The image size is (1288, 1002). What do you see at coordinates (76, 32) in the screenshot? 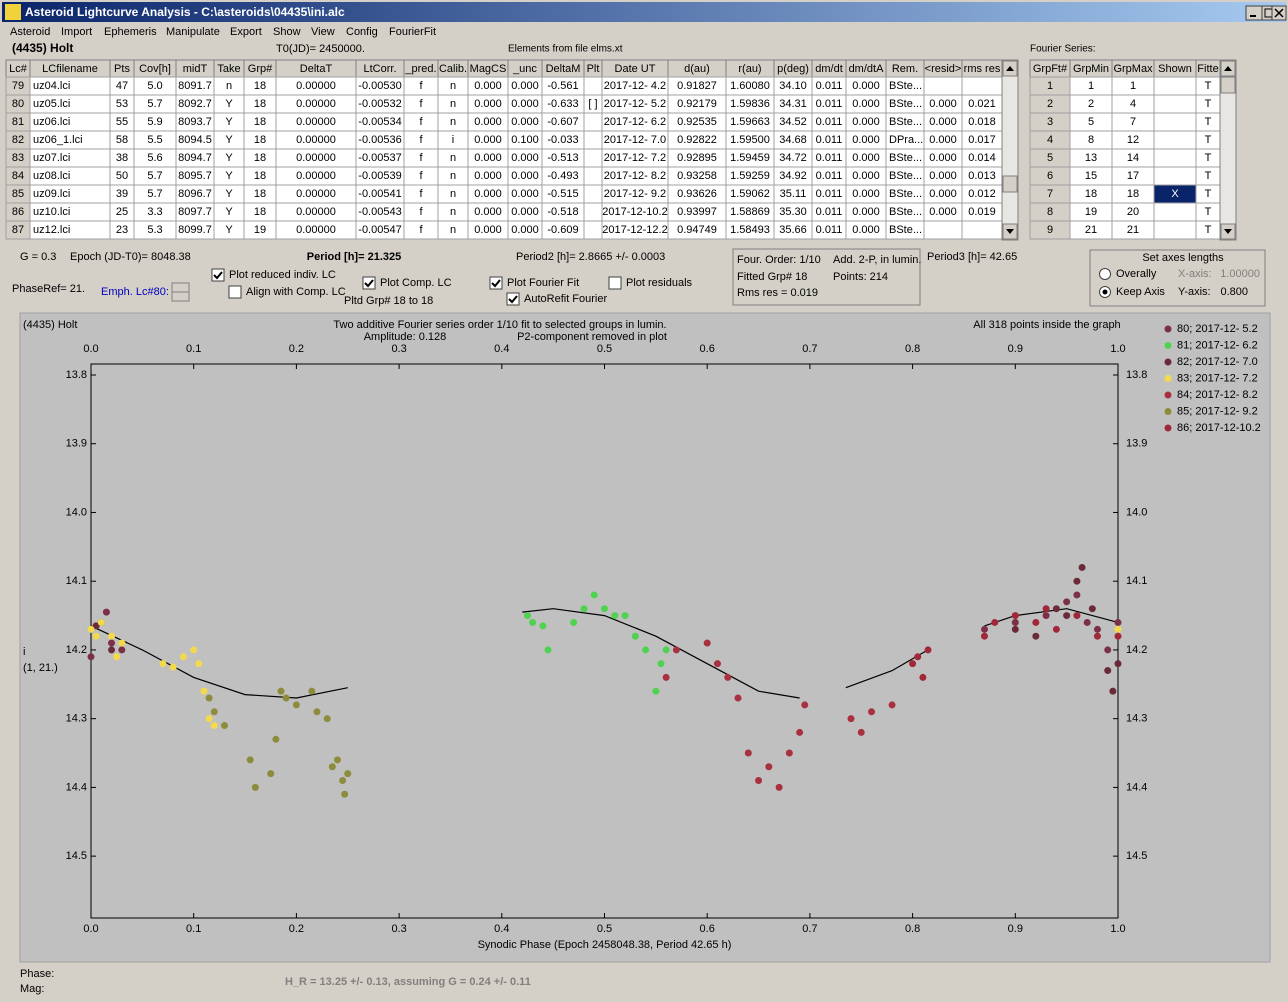
I see `menu-item: Import` at bounding box center [76, 32].